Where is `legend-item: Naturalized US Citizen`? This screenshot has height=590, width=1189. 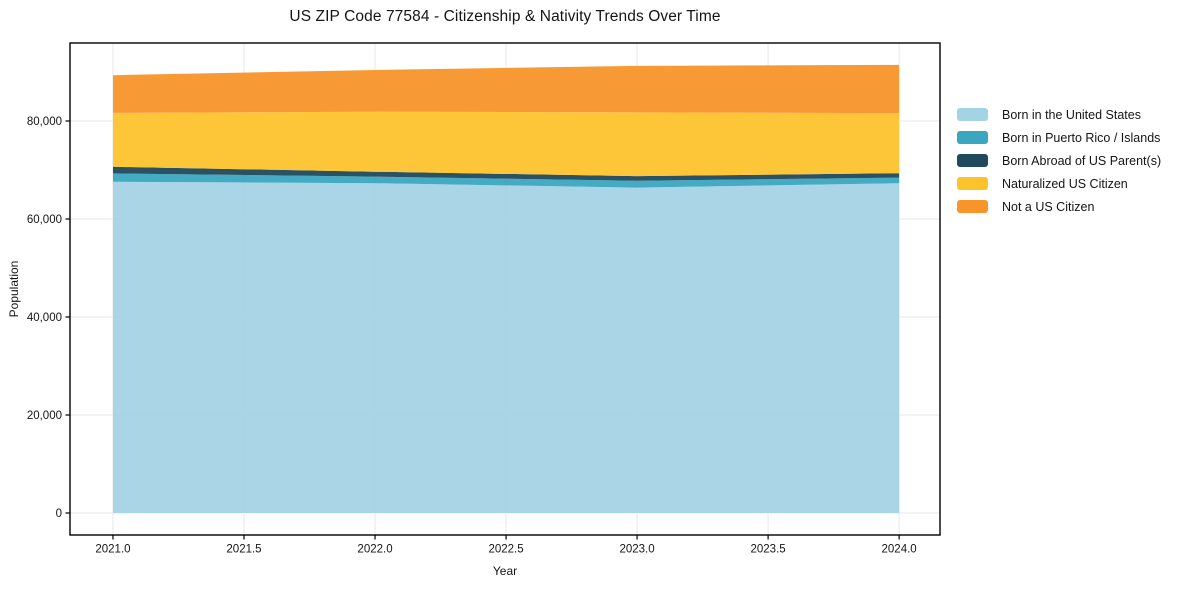
legend-item: Naturalized US Citizen is located at coordinates (1059, 183).